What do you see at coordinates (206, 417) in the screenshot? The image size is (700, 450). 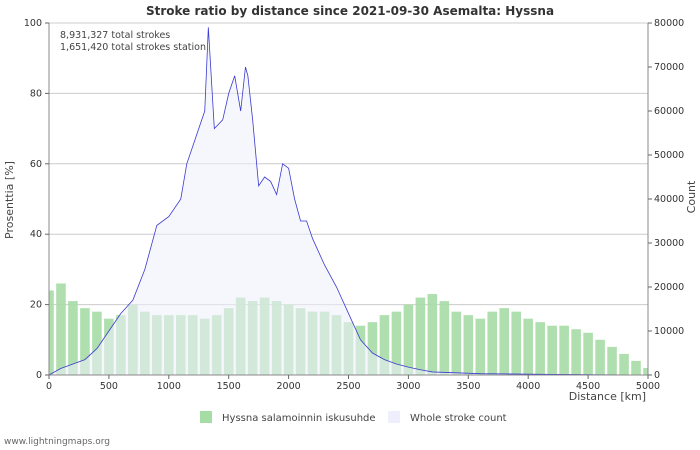 I see `legend-swatch-ratio` at bounding box center [206, 417].